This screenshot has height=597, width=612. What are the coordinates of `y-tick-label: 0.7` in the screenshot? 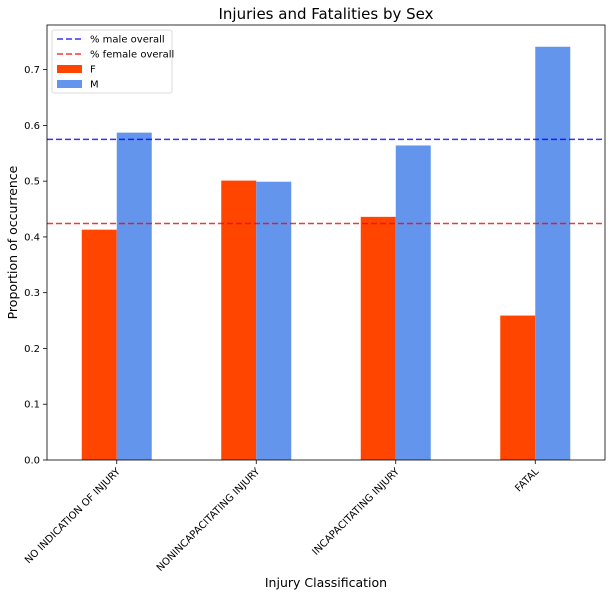 It's located at (32, 70).